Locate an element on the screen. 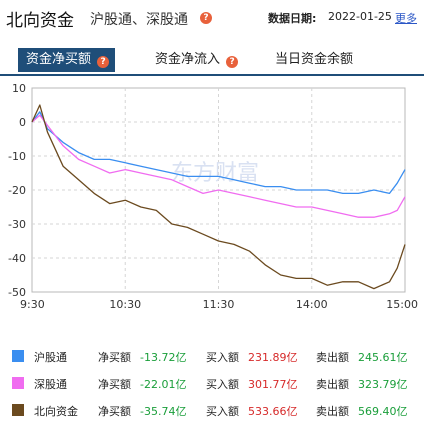 This screenshot has height=428, width=424. more-link: 更多 is located at coordinates (406, 18).